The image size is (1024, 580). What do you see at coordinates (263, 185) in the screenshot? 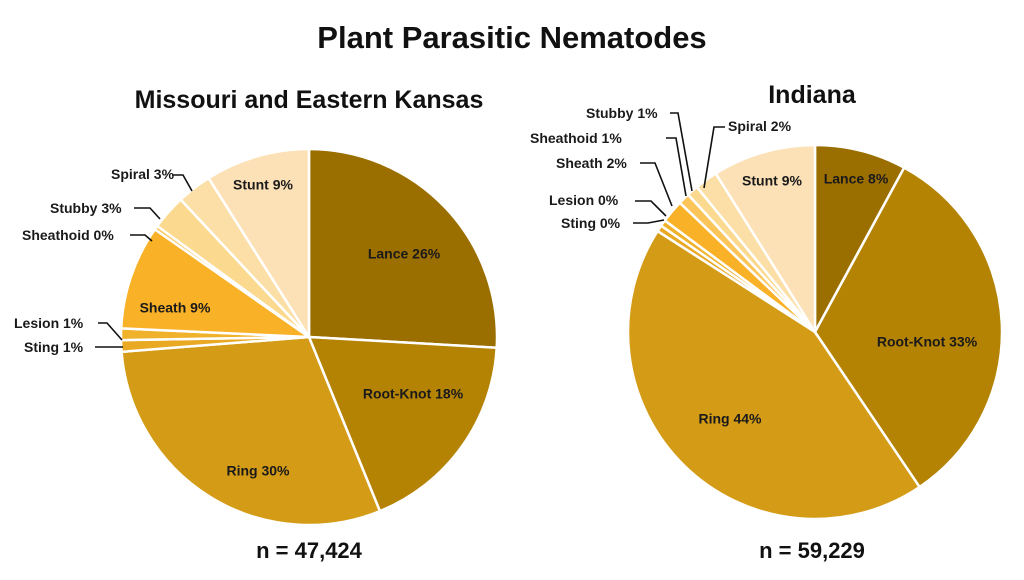
I see `data-label-missouri-stunt: Stunt 9%` at bounding box center [263, 185].